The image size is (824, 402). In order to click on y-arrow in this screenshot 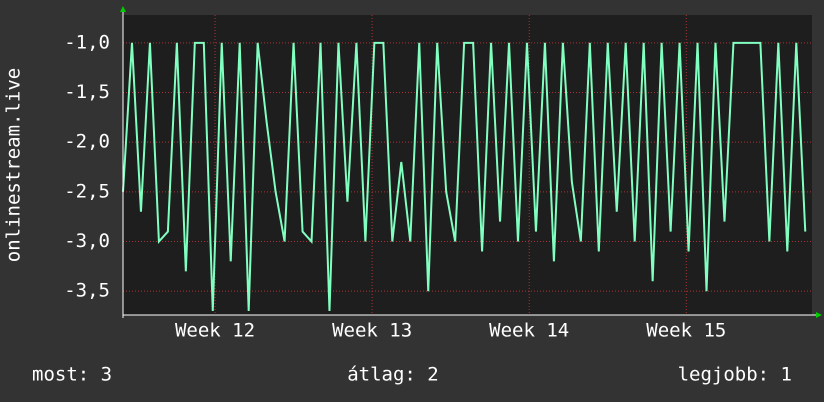, I will do `click(123, 9)`.